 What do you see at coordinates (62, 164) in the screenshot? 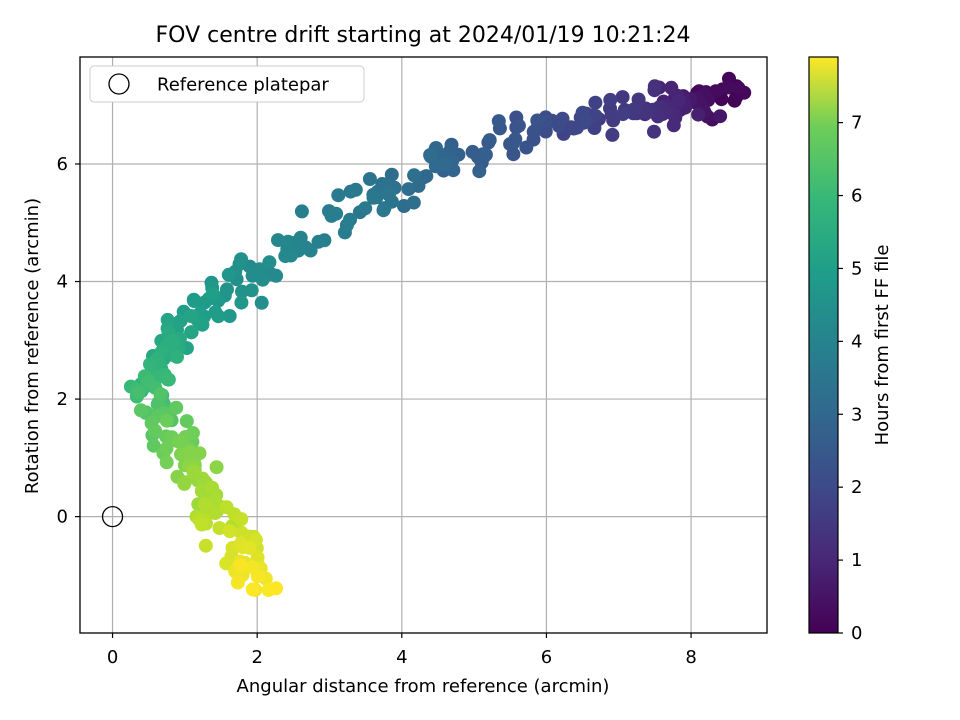
I see `y-tick-label: 6` at bounding box center [62, 164].